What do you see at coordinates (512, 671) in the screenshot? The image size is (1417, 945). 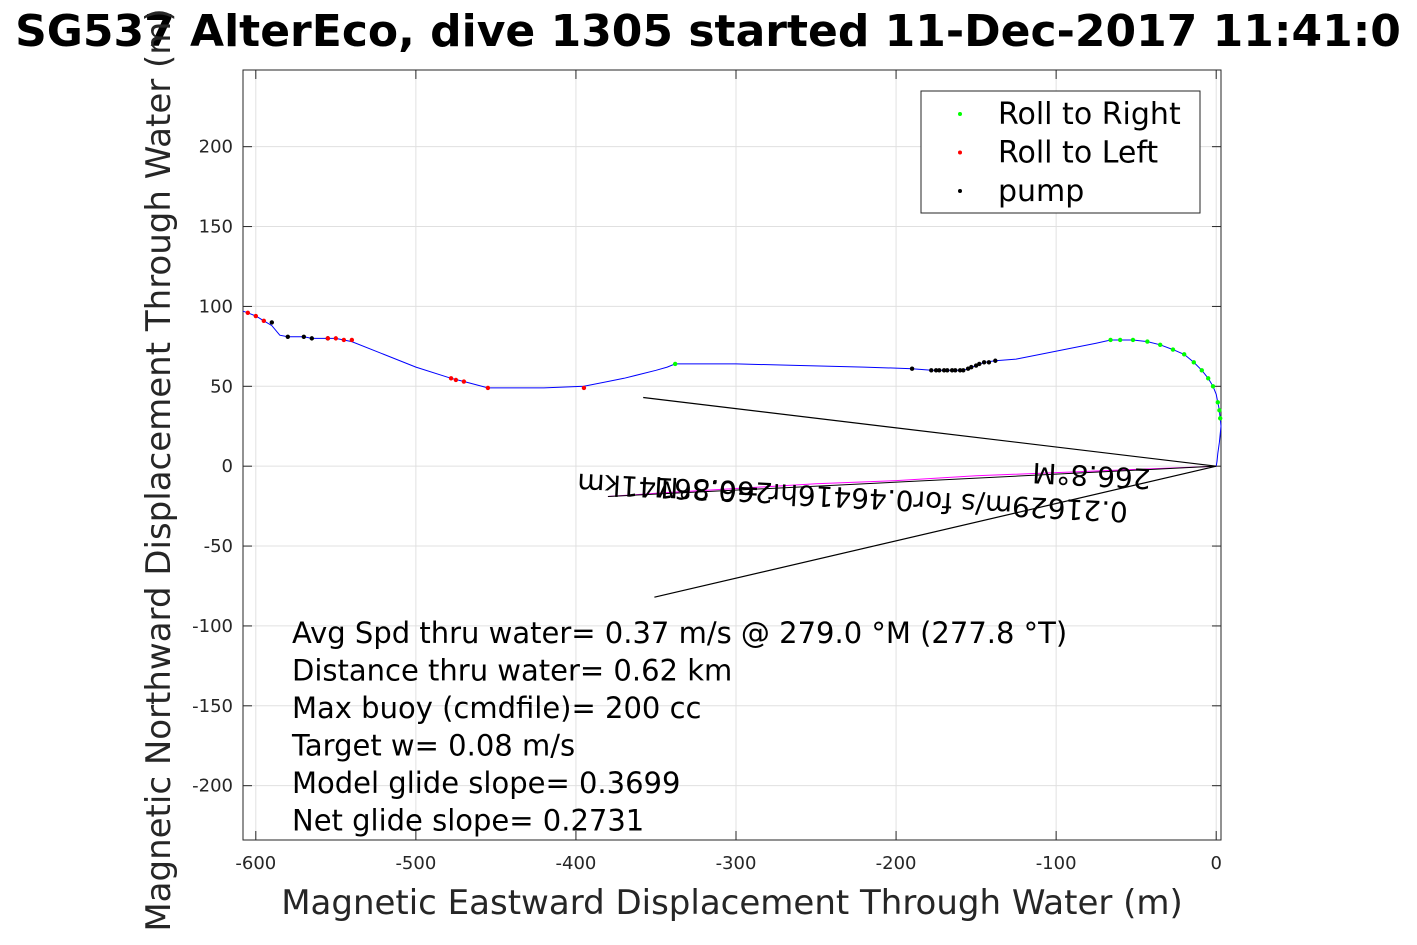 I see `stats-line: Distance thru water= 0.62 km` at bounding box center [512, 671].